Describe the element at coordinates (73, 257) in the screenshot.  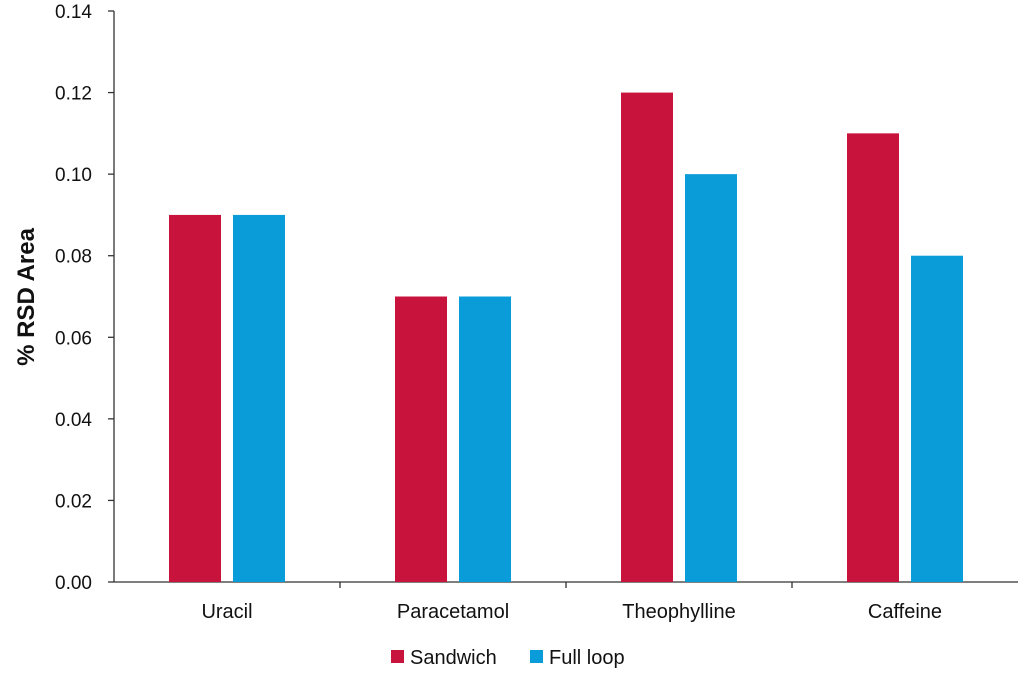
I see `y-tick-label: 0.08` at that location.